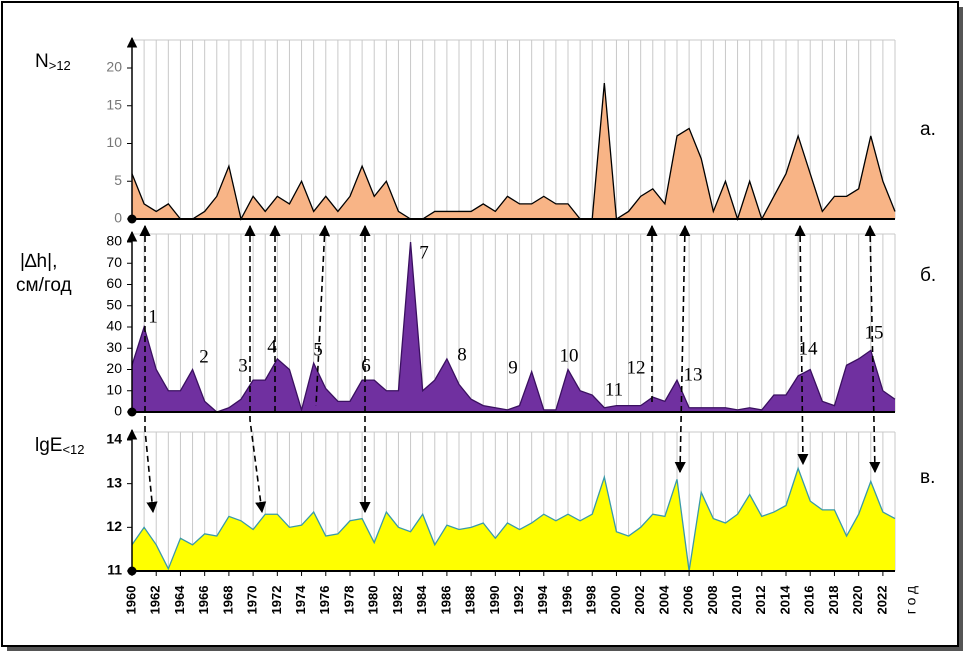  Describe the element at coordinates (114, 570) in the screenshot. I see `y-tick-label: 11` at that location.